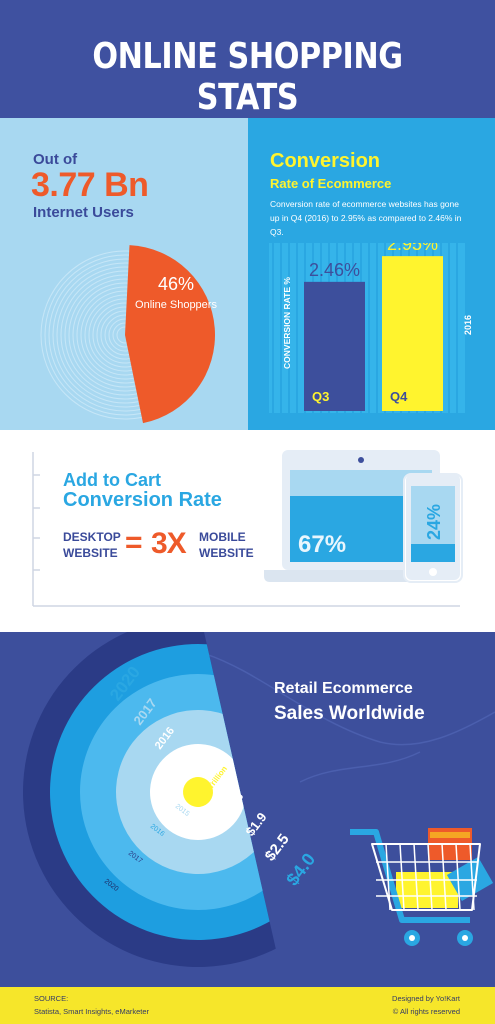 This screenshot has height=1024, width=495. What do you see at coordinates (434, 522) in the screenshot?
I see `mobile-rate: 24%` at bounding box center [434, 522].